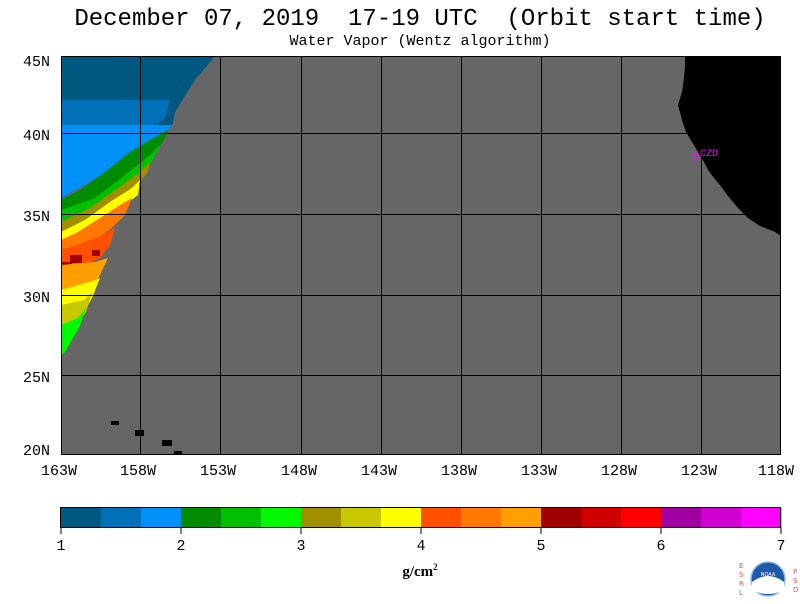  Describe the element at coordinates (699, 471) in the screenshot. I see `lon-label: 123W` at that location.